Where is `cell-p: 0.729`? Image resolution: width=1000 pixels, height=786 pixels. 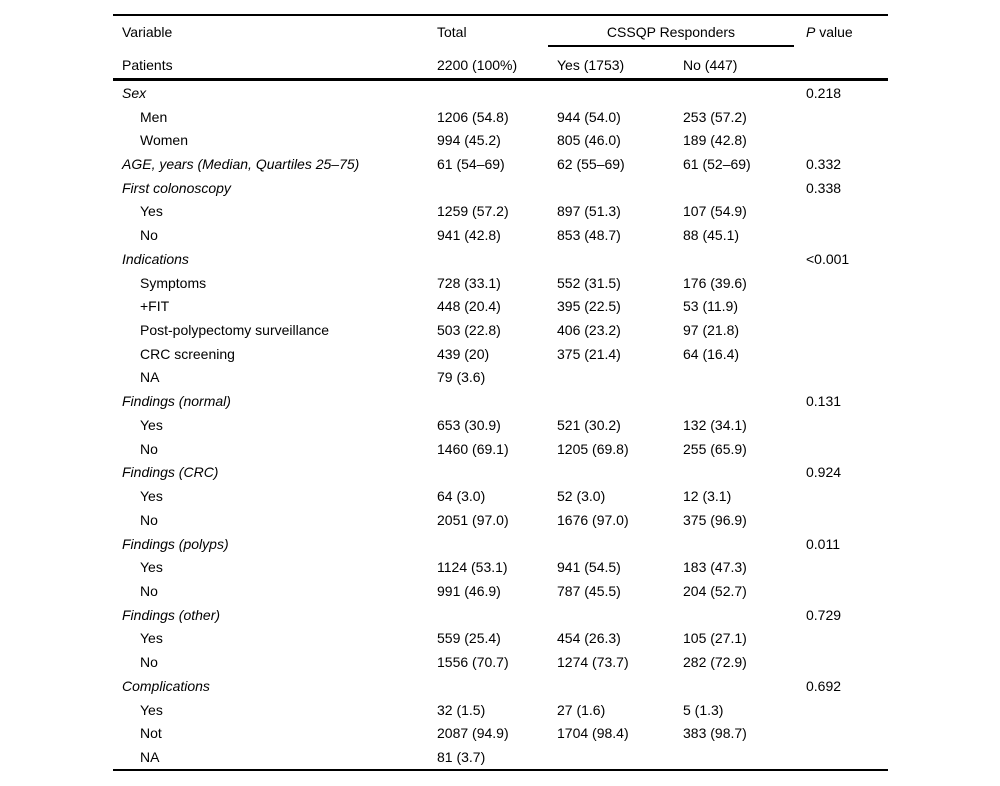 cell-p: 0.729 is located at coordinates (824, 614).